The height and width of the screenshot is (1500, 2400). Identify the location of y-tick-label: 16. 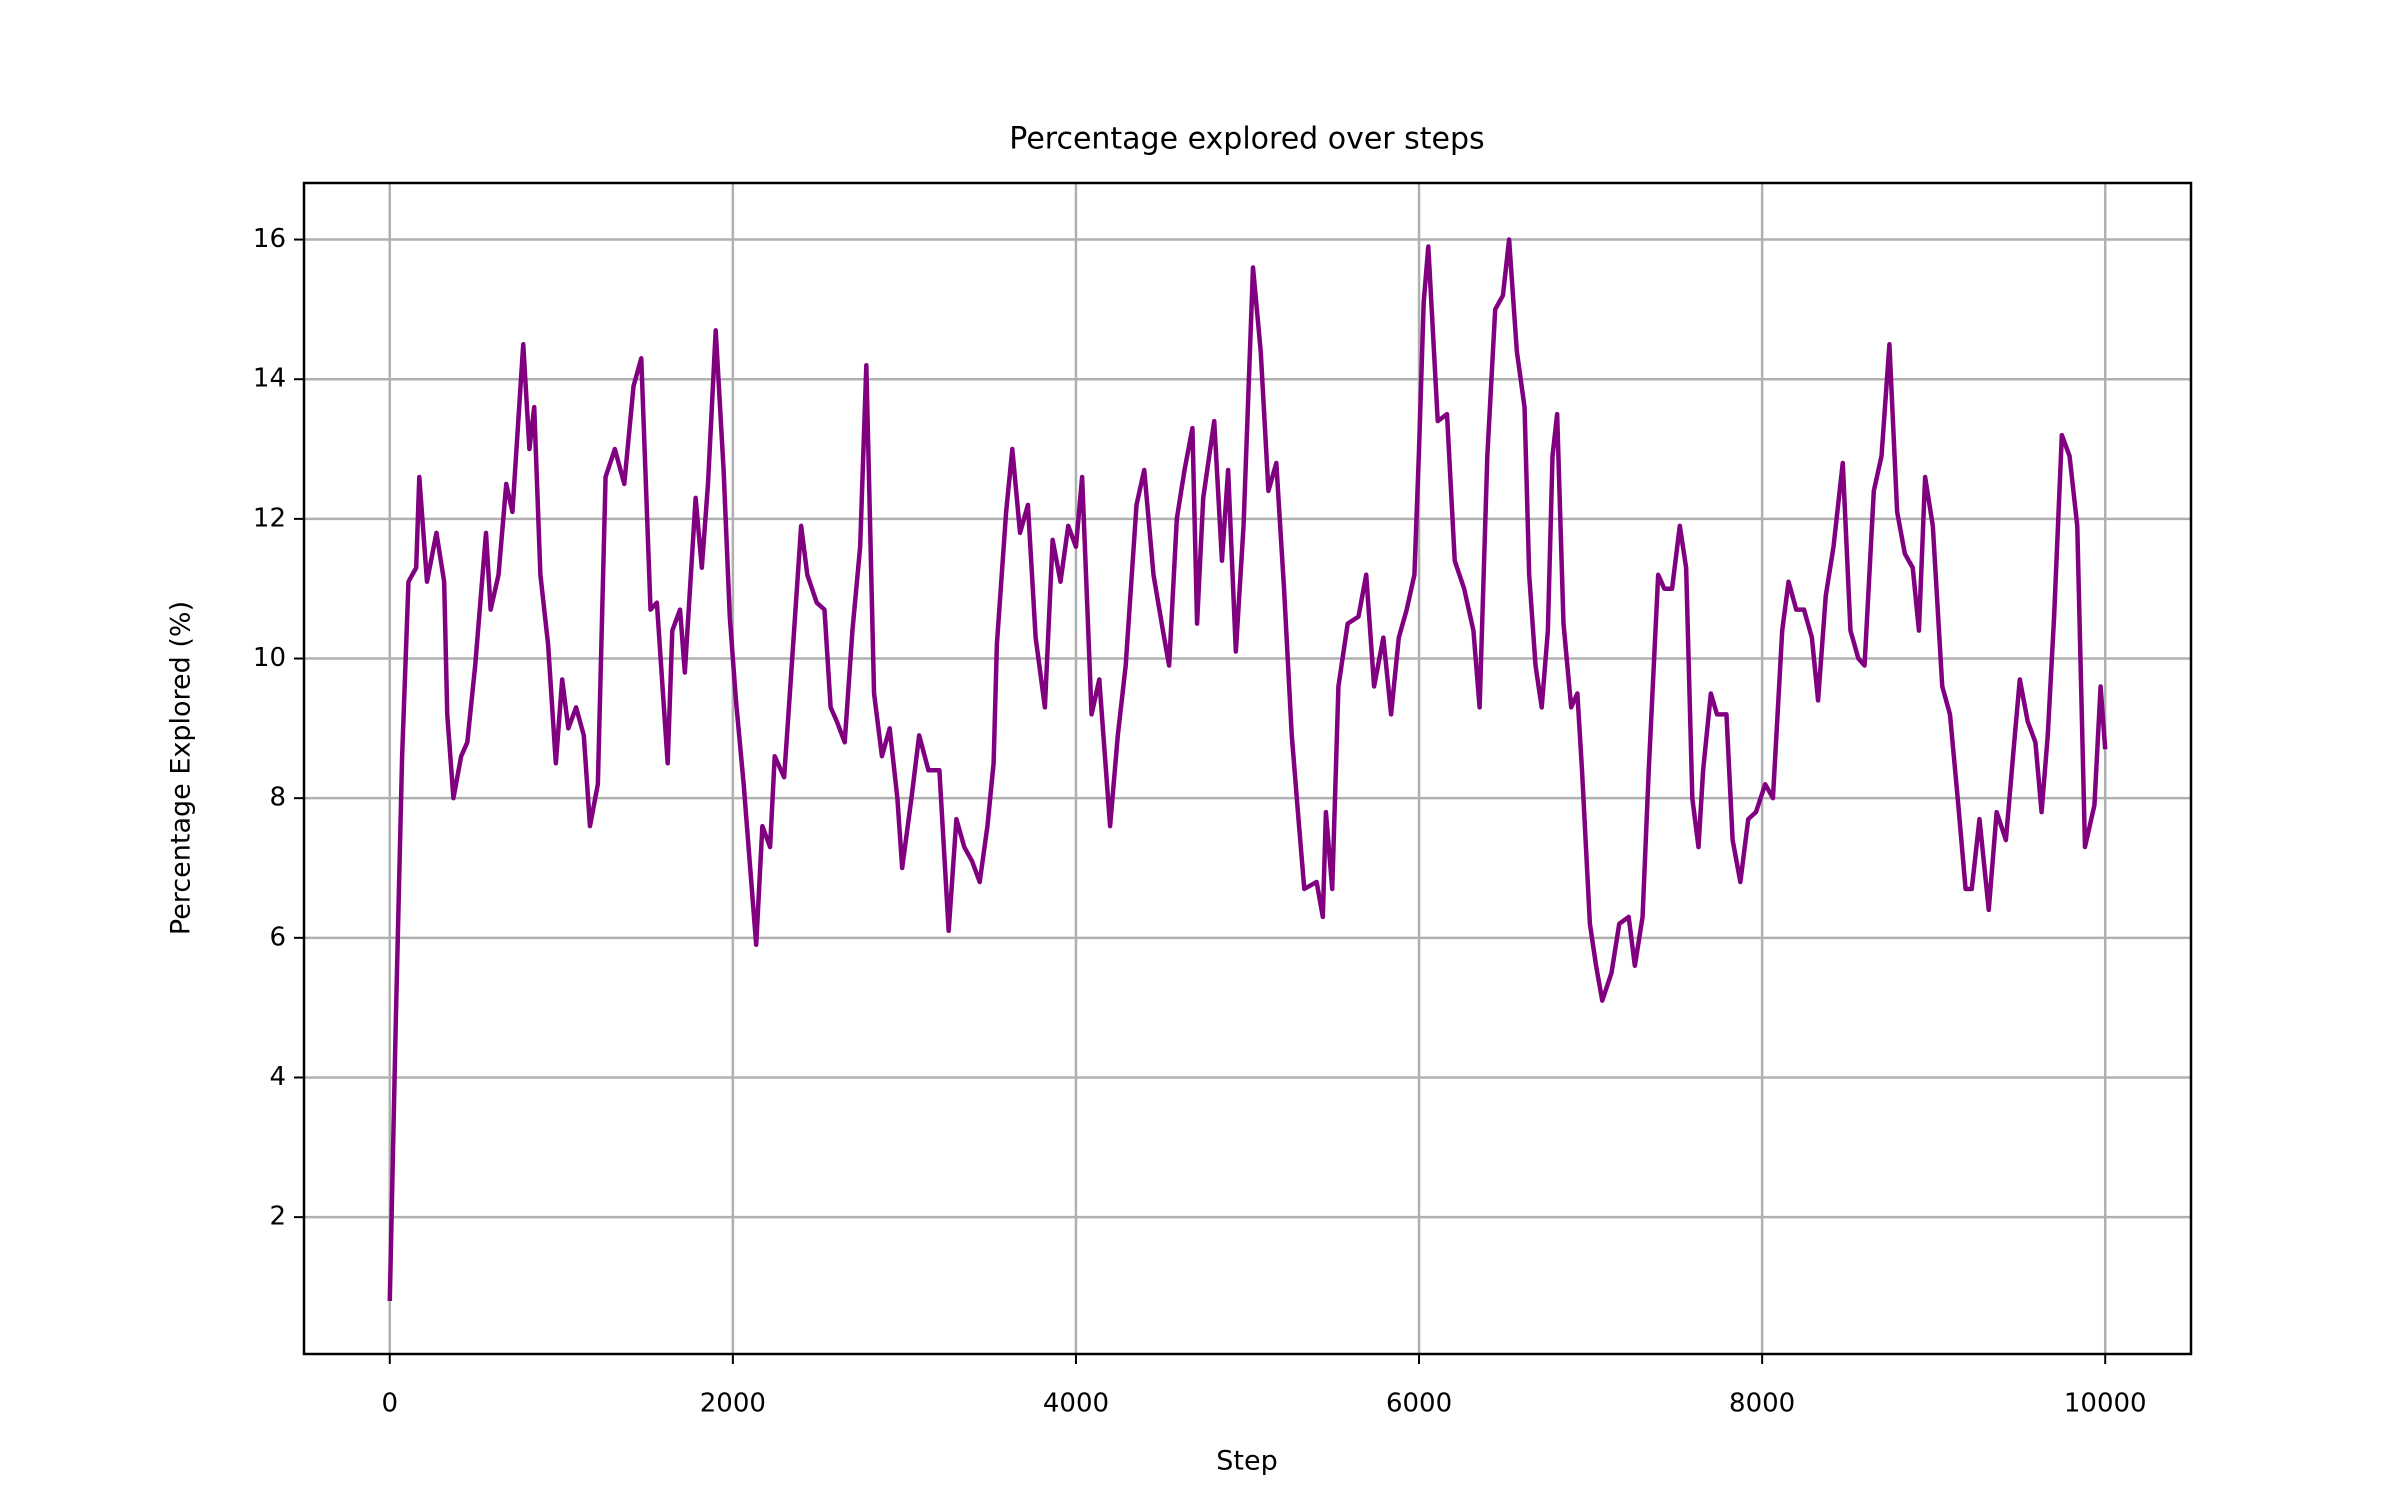
(269, 239).